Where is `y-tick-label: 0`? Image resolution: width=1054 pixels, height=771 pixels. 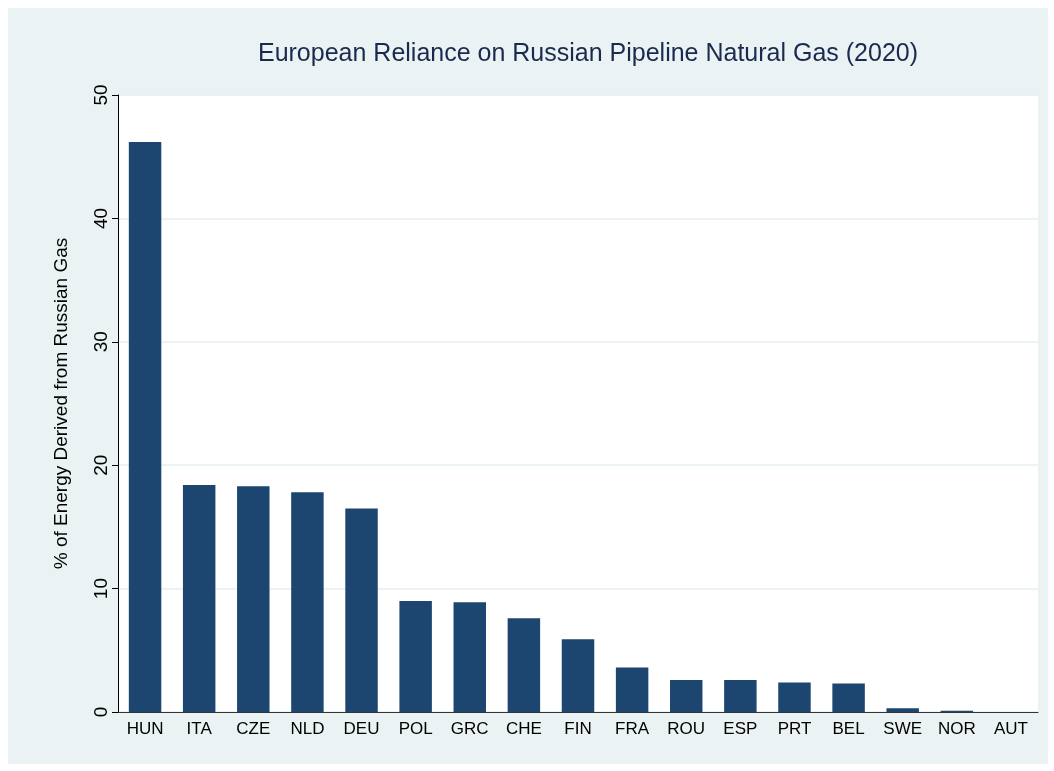 y-tick-label: 0 is located at coordinates (100, 712).